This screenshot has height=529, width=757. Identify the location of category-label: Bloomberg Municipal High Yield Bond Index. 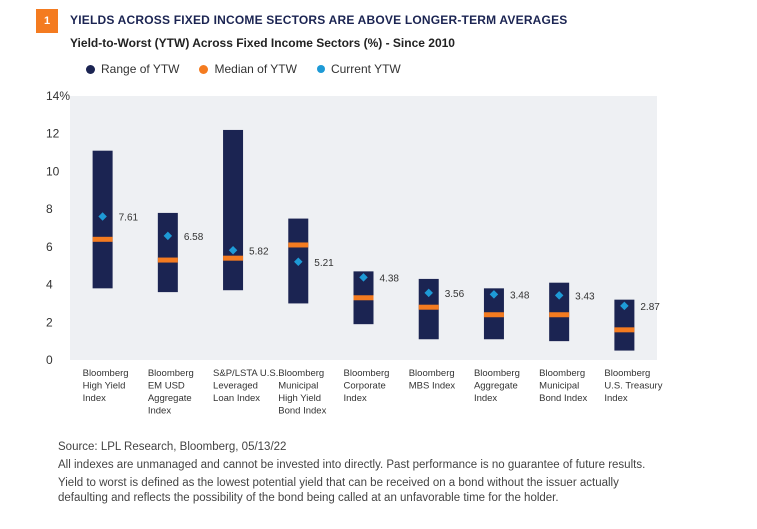
(302, 392).